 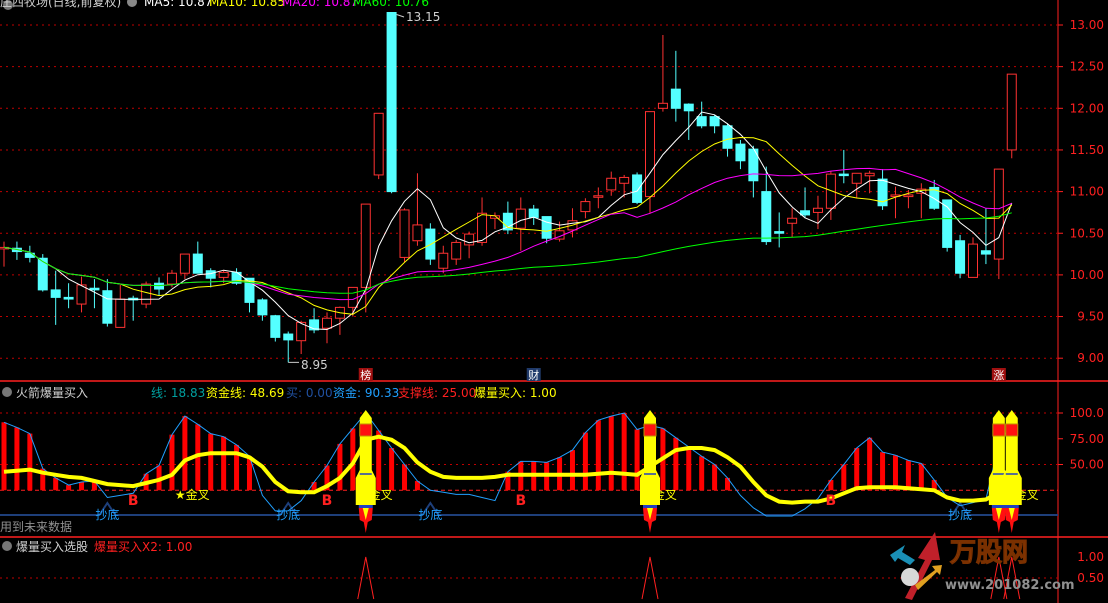 What do you see at coordinates (529, 508) in the screenshot?
I see `bottom-fishing-line` at bounding box center [529, 508].